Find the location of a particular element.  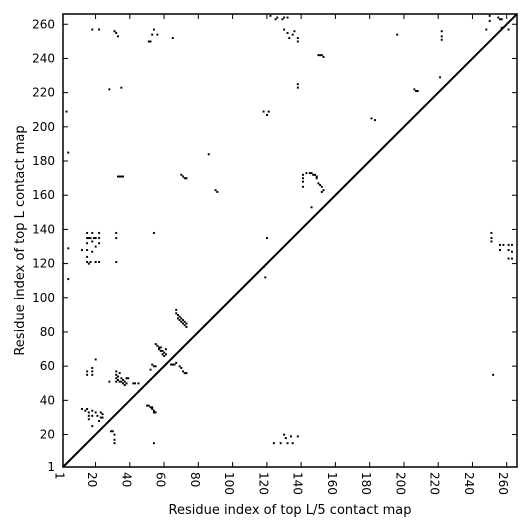

x-tick-label: 80 is located at coordinates (195, 479).